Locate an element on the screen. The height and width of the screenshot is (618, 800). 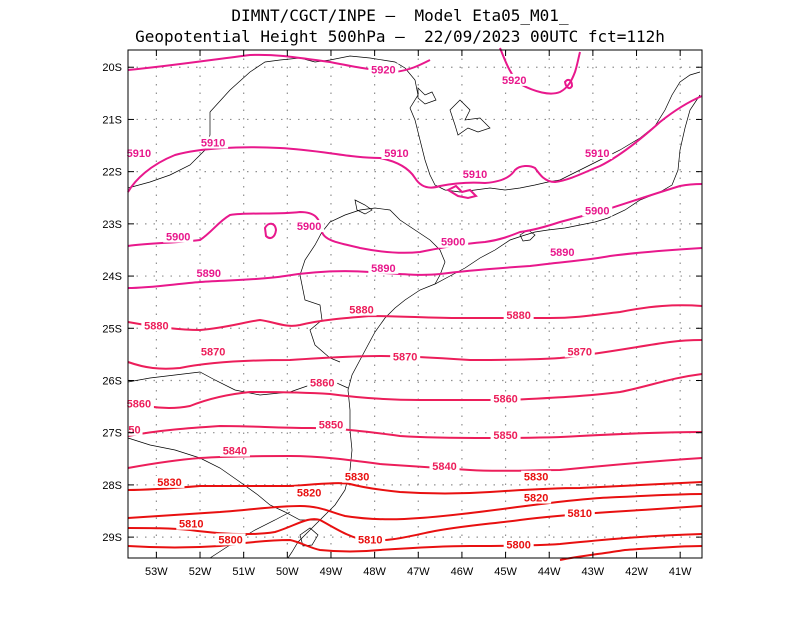
lon-label: 48W is located at coordinates (374, 572).